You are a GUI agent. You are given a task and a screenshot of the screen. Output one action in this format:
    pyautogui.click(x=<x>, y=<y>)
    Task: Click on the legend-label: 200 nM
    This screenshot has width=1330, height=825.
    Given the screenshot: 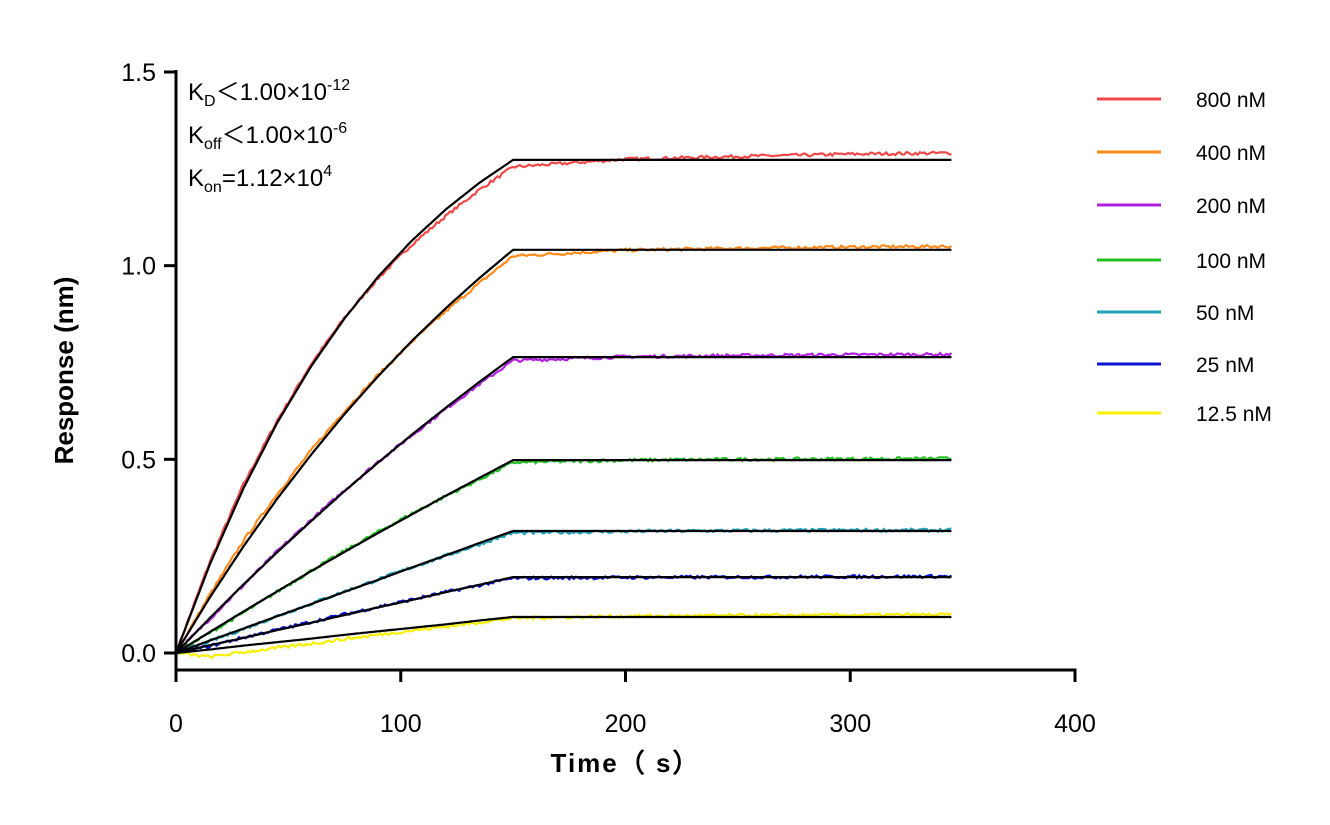 What is the action you would take?
    pyautogui.click(x=1231, y=206)
    